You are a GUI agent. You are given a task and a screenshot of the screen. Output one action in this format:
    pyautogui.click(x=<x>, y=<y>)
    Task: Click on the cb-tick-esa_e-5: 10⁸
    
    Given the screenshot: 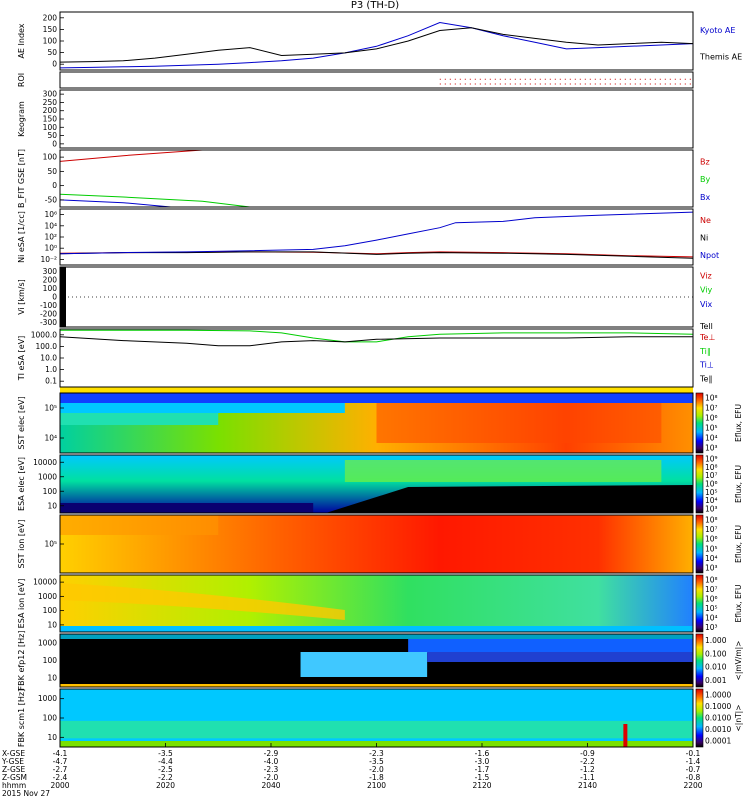 What is the action you would take?
    pyautogui.click(x=711, y=467)
    